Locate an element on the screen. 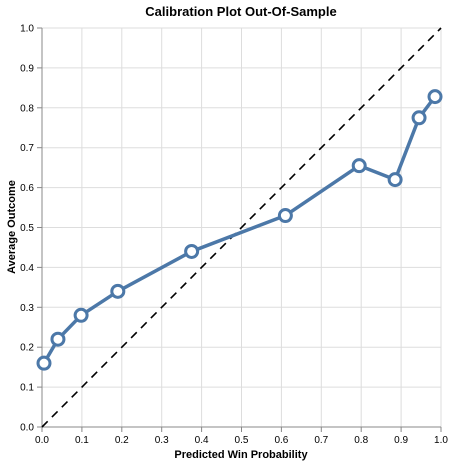  x-tick-label: 0.7 is located at coordinates (321, 440).